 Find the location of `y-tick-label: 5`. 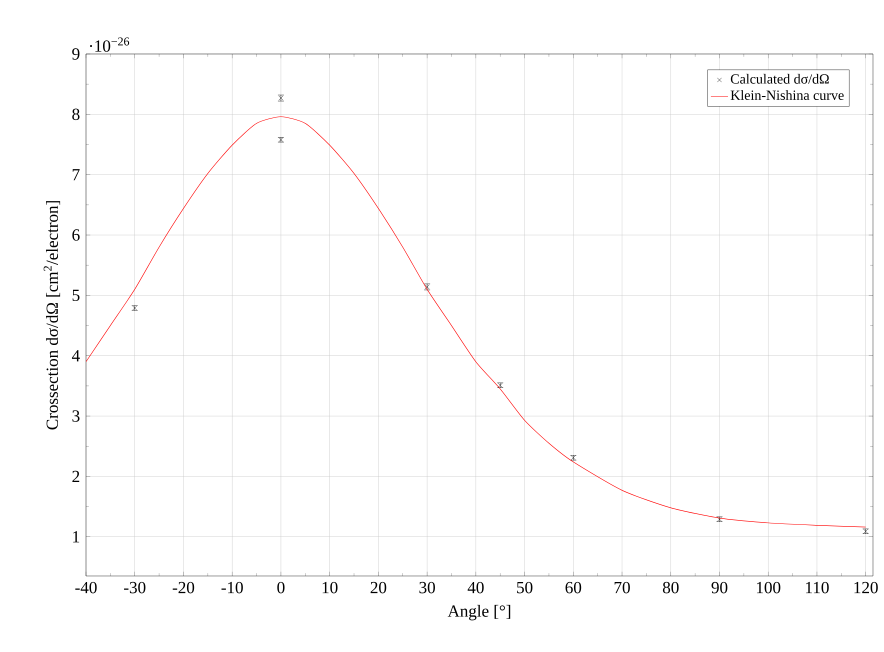

y-tick-label: 5 is located at coordinates (76, 296).